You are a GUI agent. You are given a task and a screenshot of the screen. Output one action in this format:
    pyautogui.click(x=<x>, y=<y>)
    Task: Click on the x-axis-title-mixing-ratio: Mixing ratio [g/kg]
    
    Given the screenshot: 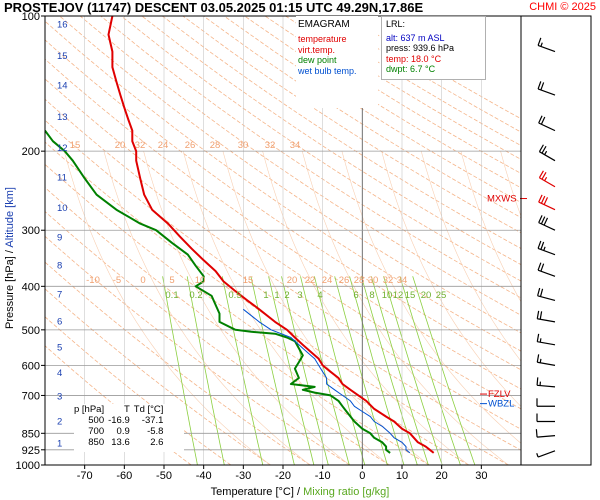 What is the action you would take?
    pyautogui.click(x=346, y=492)
    